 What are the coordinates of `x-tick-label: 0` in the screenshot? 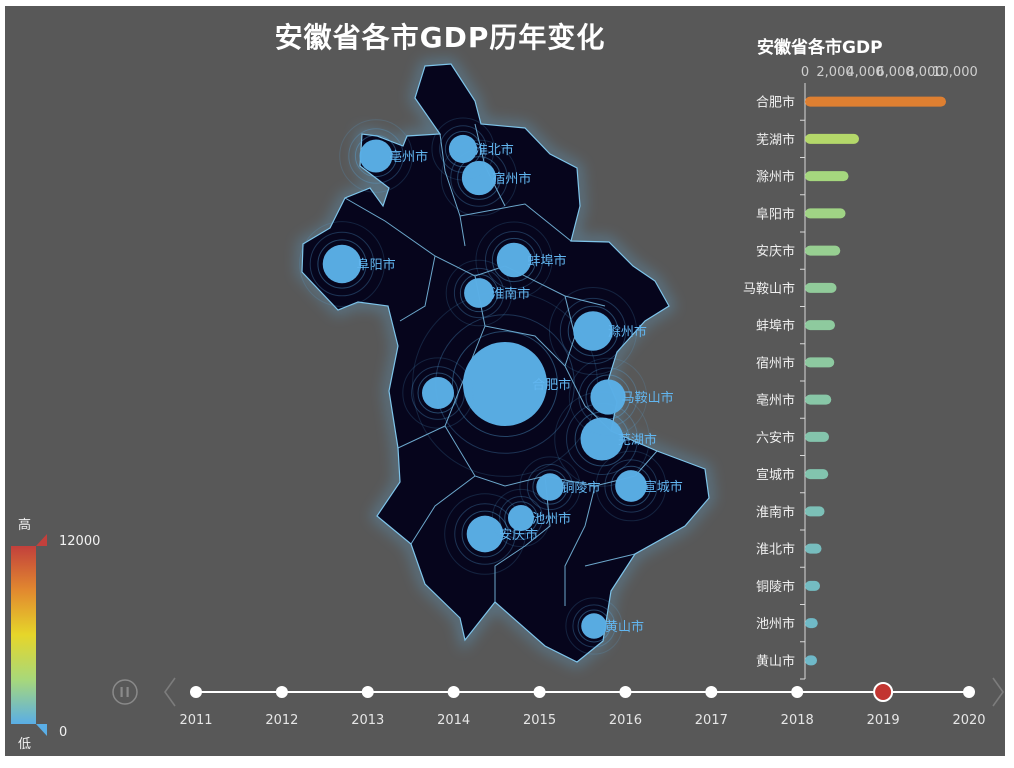 It's located at (805, 72).